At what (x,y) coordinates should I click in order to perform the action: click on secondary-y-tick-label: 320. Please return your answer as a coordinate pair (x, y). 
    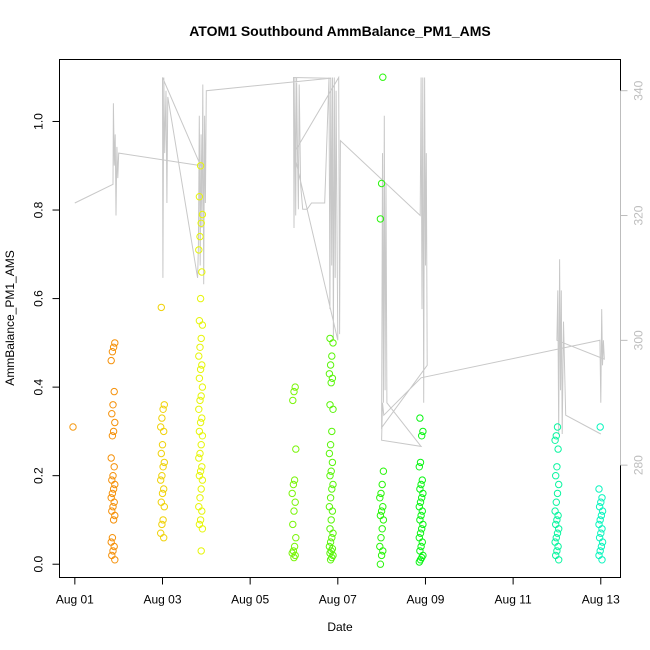
    Looking at the image, I should click on (639, 215).